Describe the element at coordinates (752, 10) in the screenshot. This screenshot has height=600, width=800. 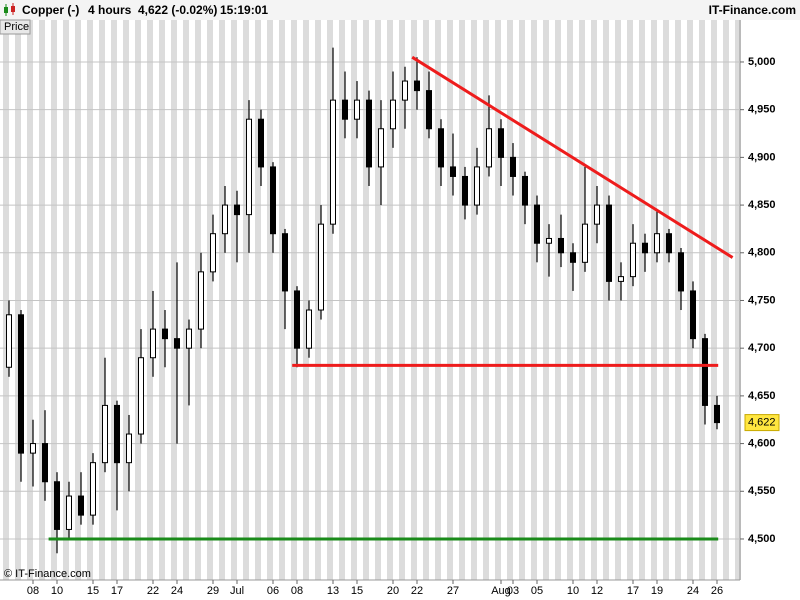
I see `source: IT-Finance.com` at that location.